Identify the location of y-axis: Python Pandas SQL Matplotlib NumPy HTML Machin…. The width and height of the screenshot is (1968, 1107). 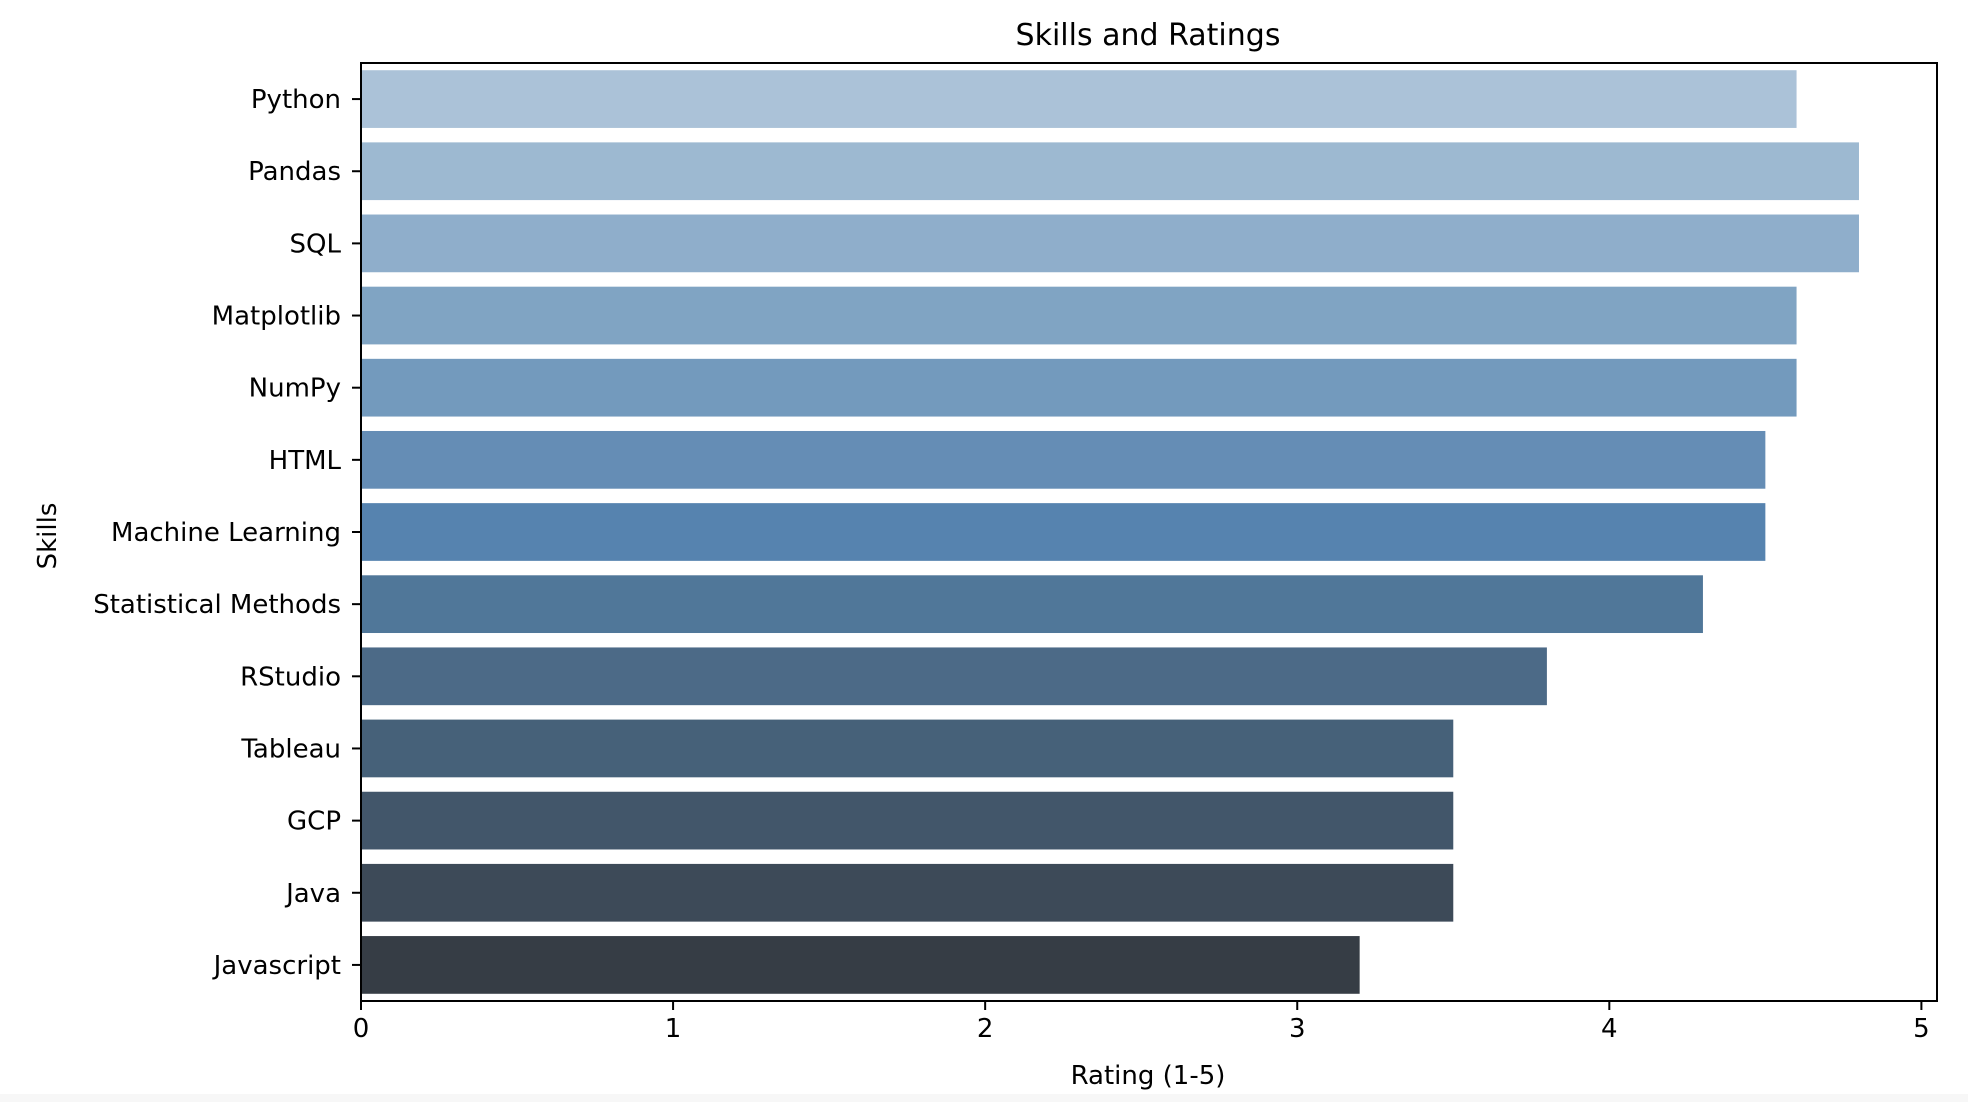
(227, 533).